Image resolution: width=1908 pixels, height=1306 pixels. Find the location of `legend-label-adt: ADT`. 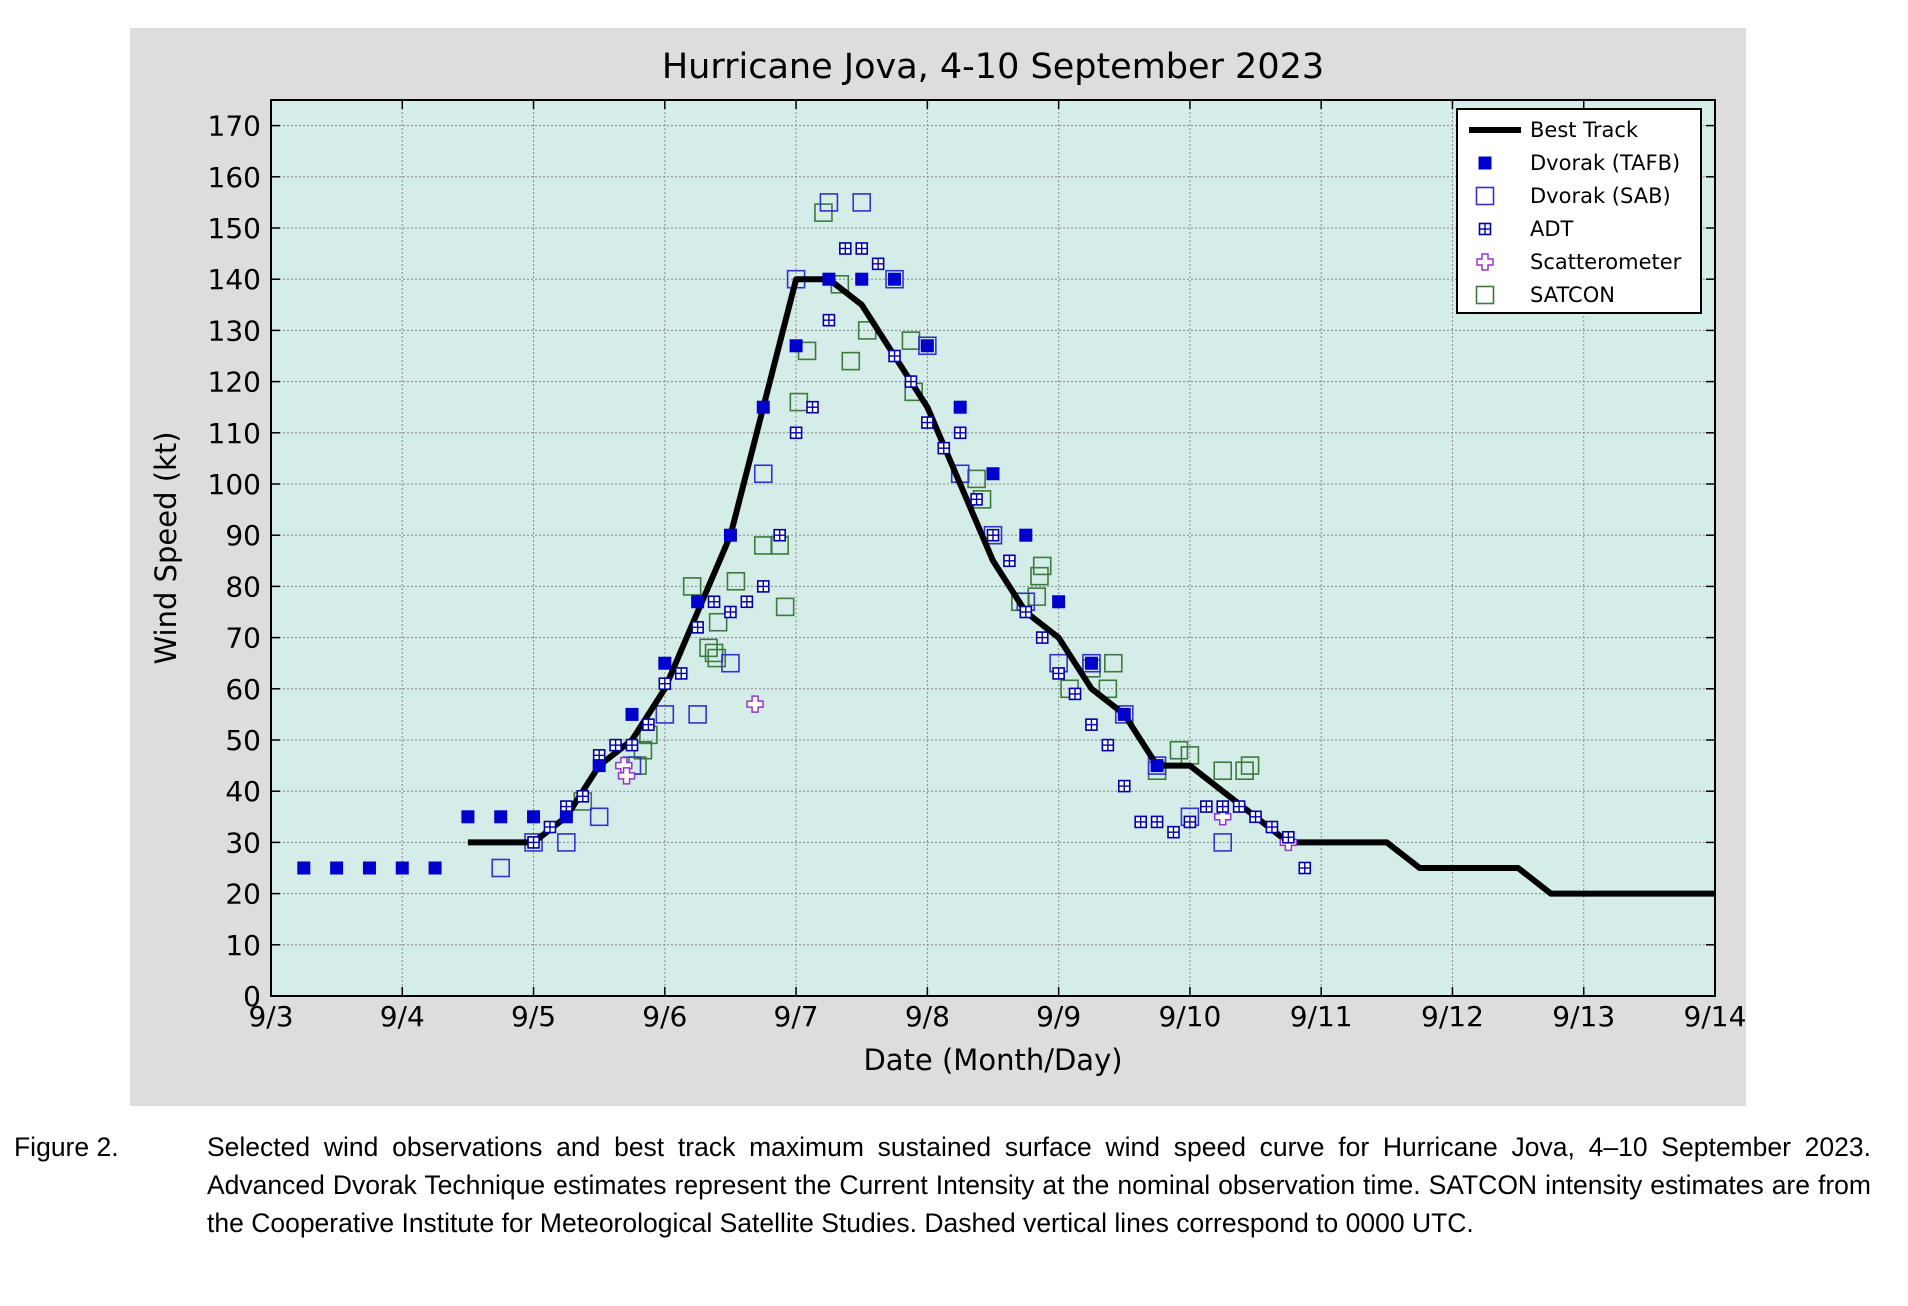

legend-label-adt: ADT is located at coordinates (1552, 229).